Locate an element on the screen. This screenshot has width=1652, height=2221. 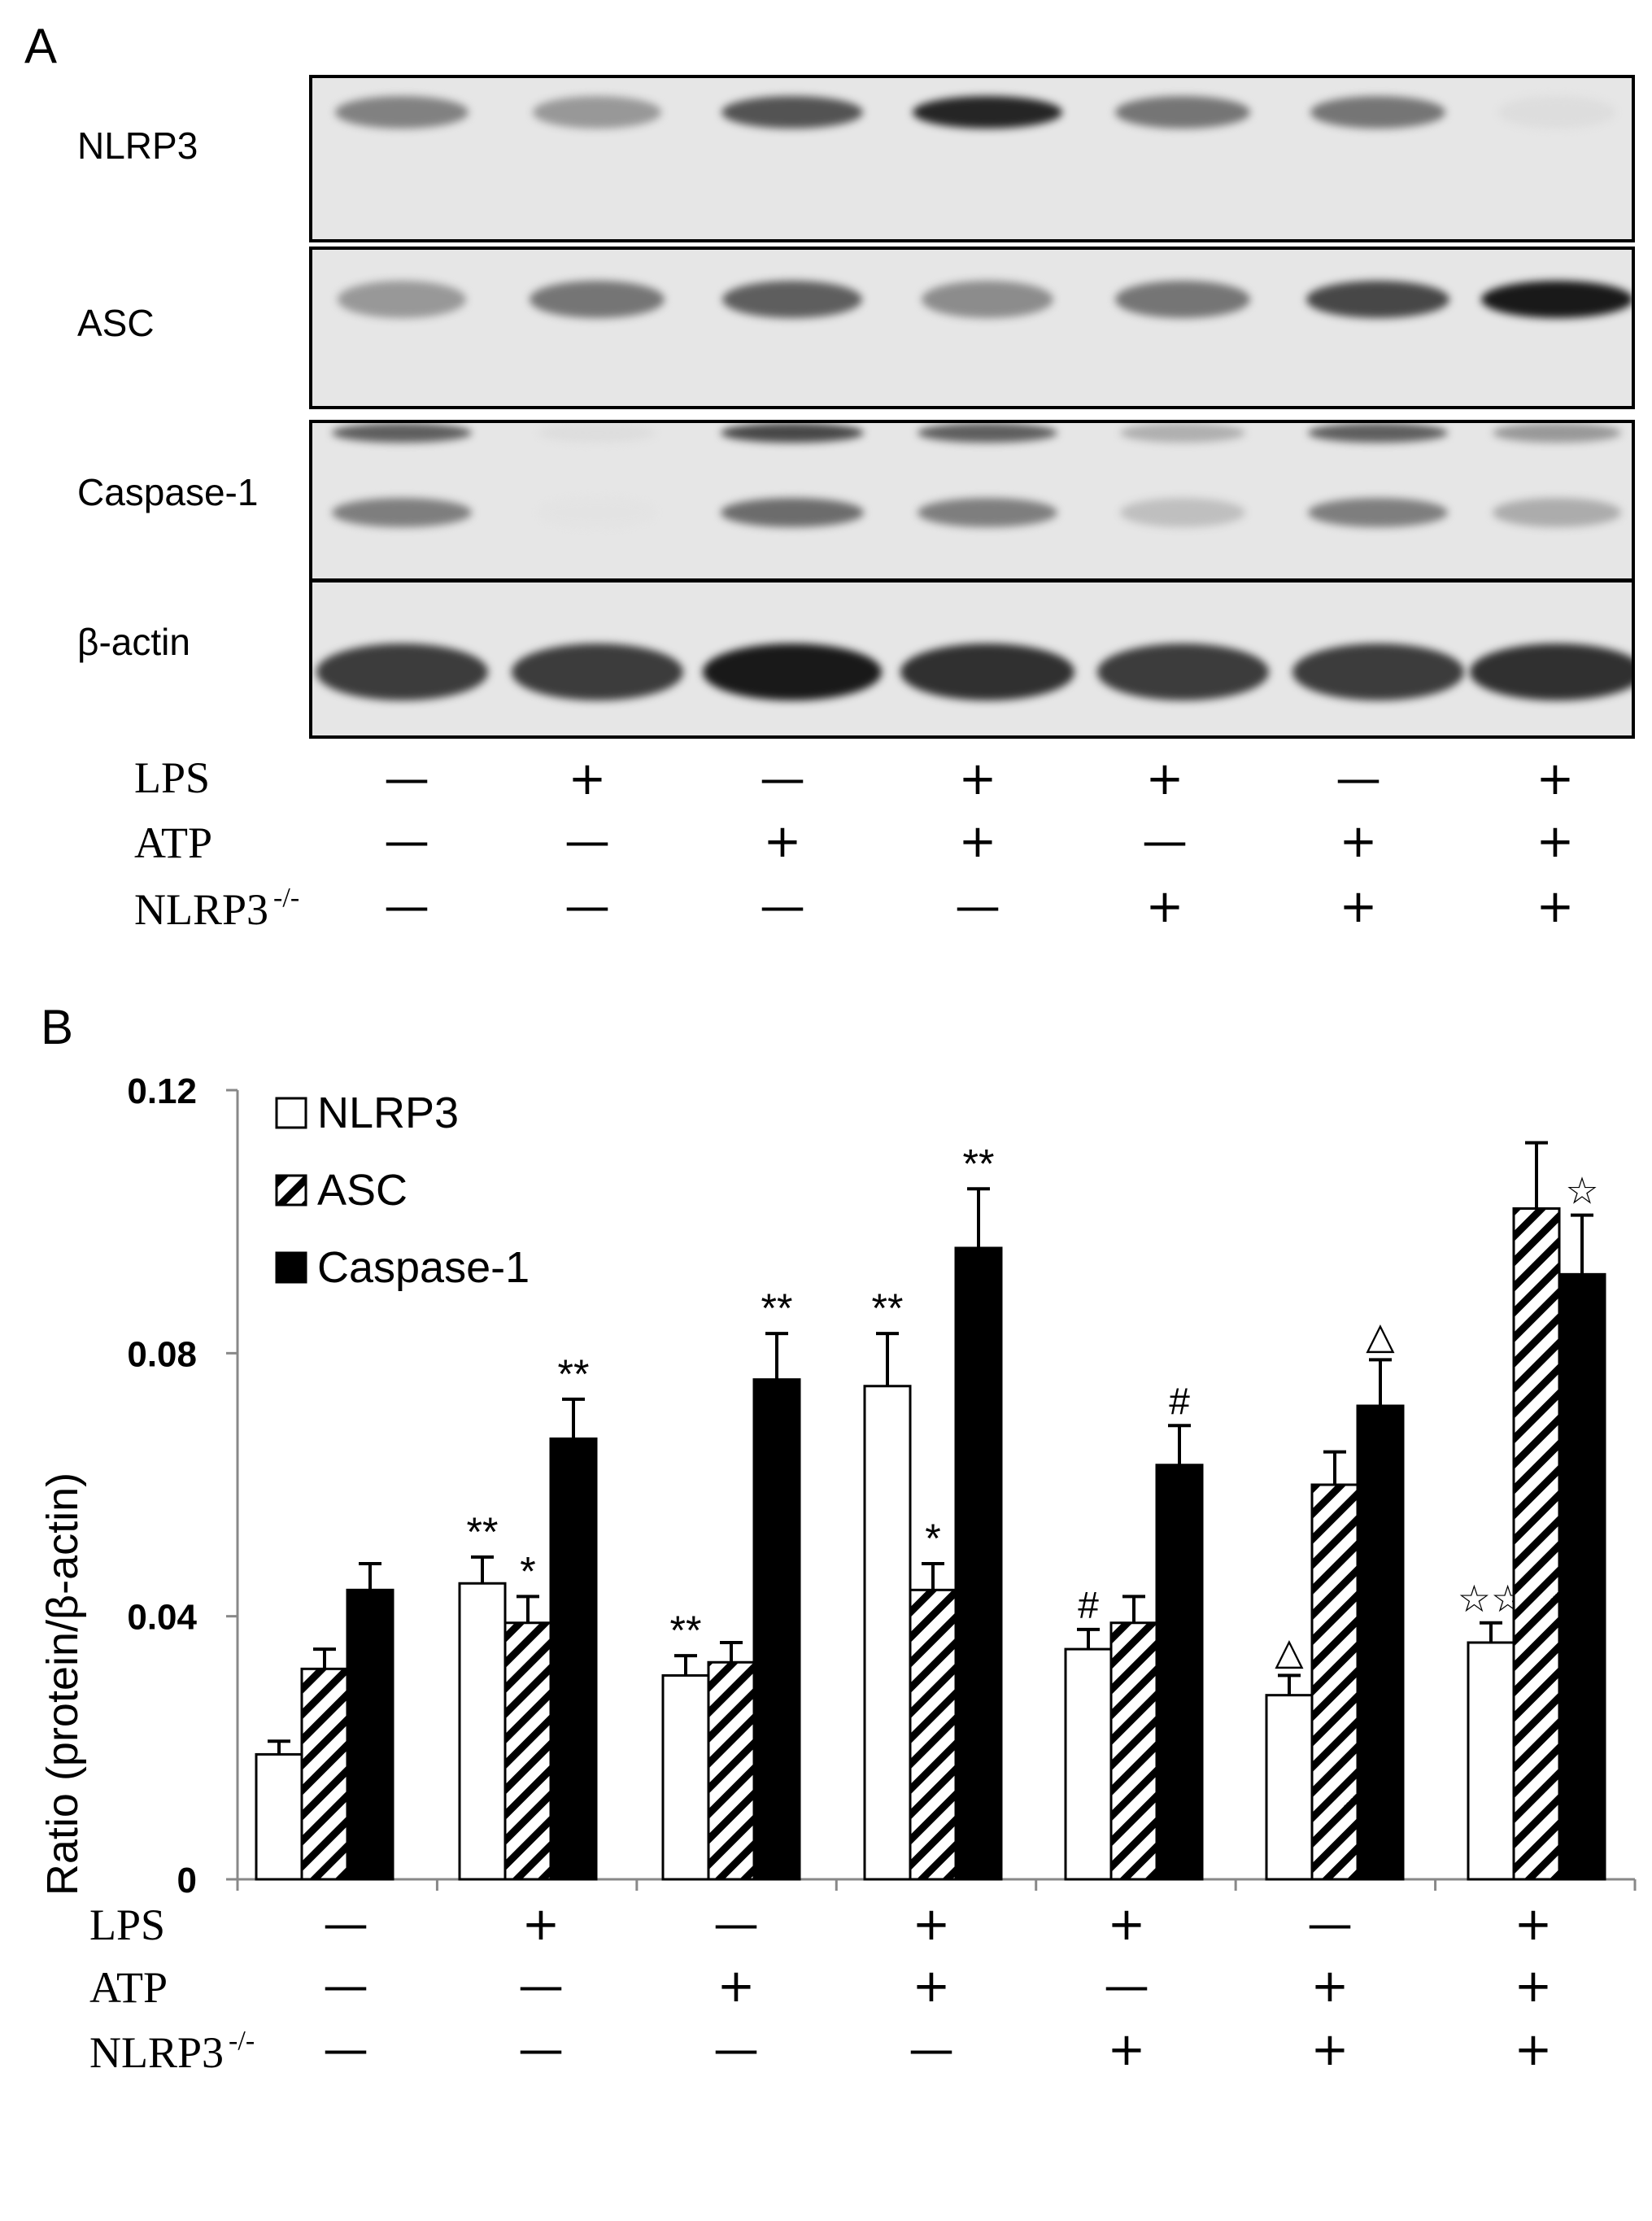
a-treatment-label-atp: ATP is located at coordinates (173, 842).